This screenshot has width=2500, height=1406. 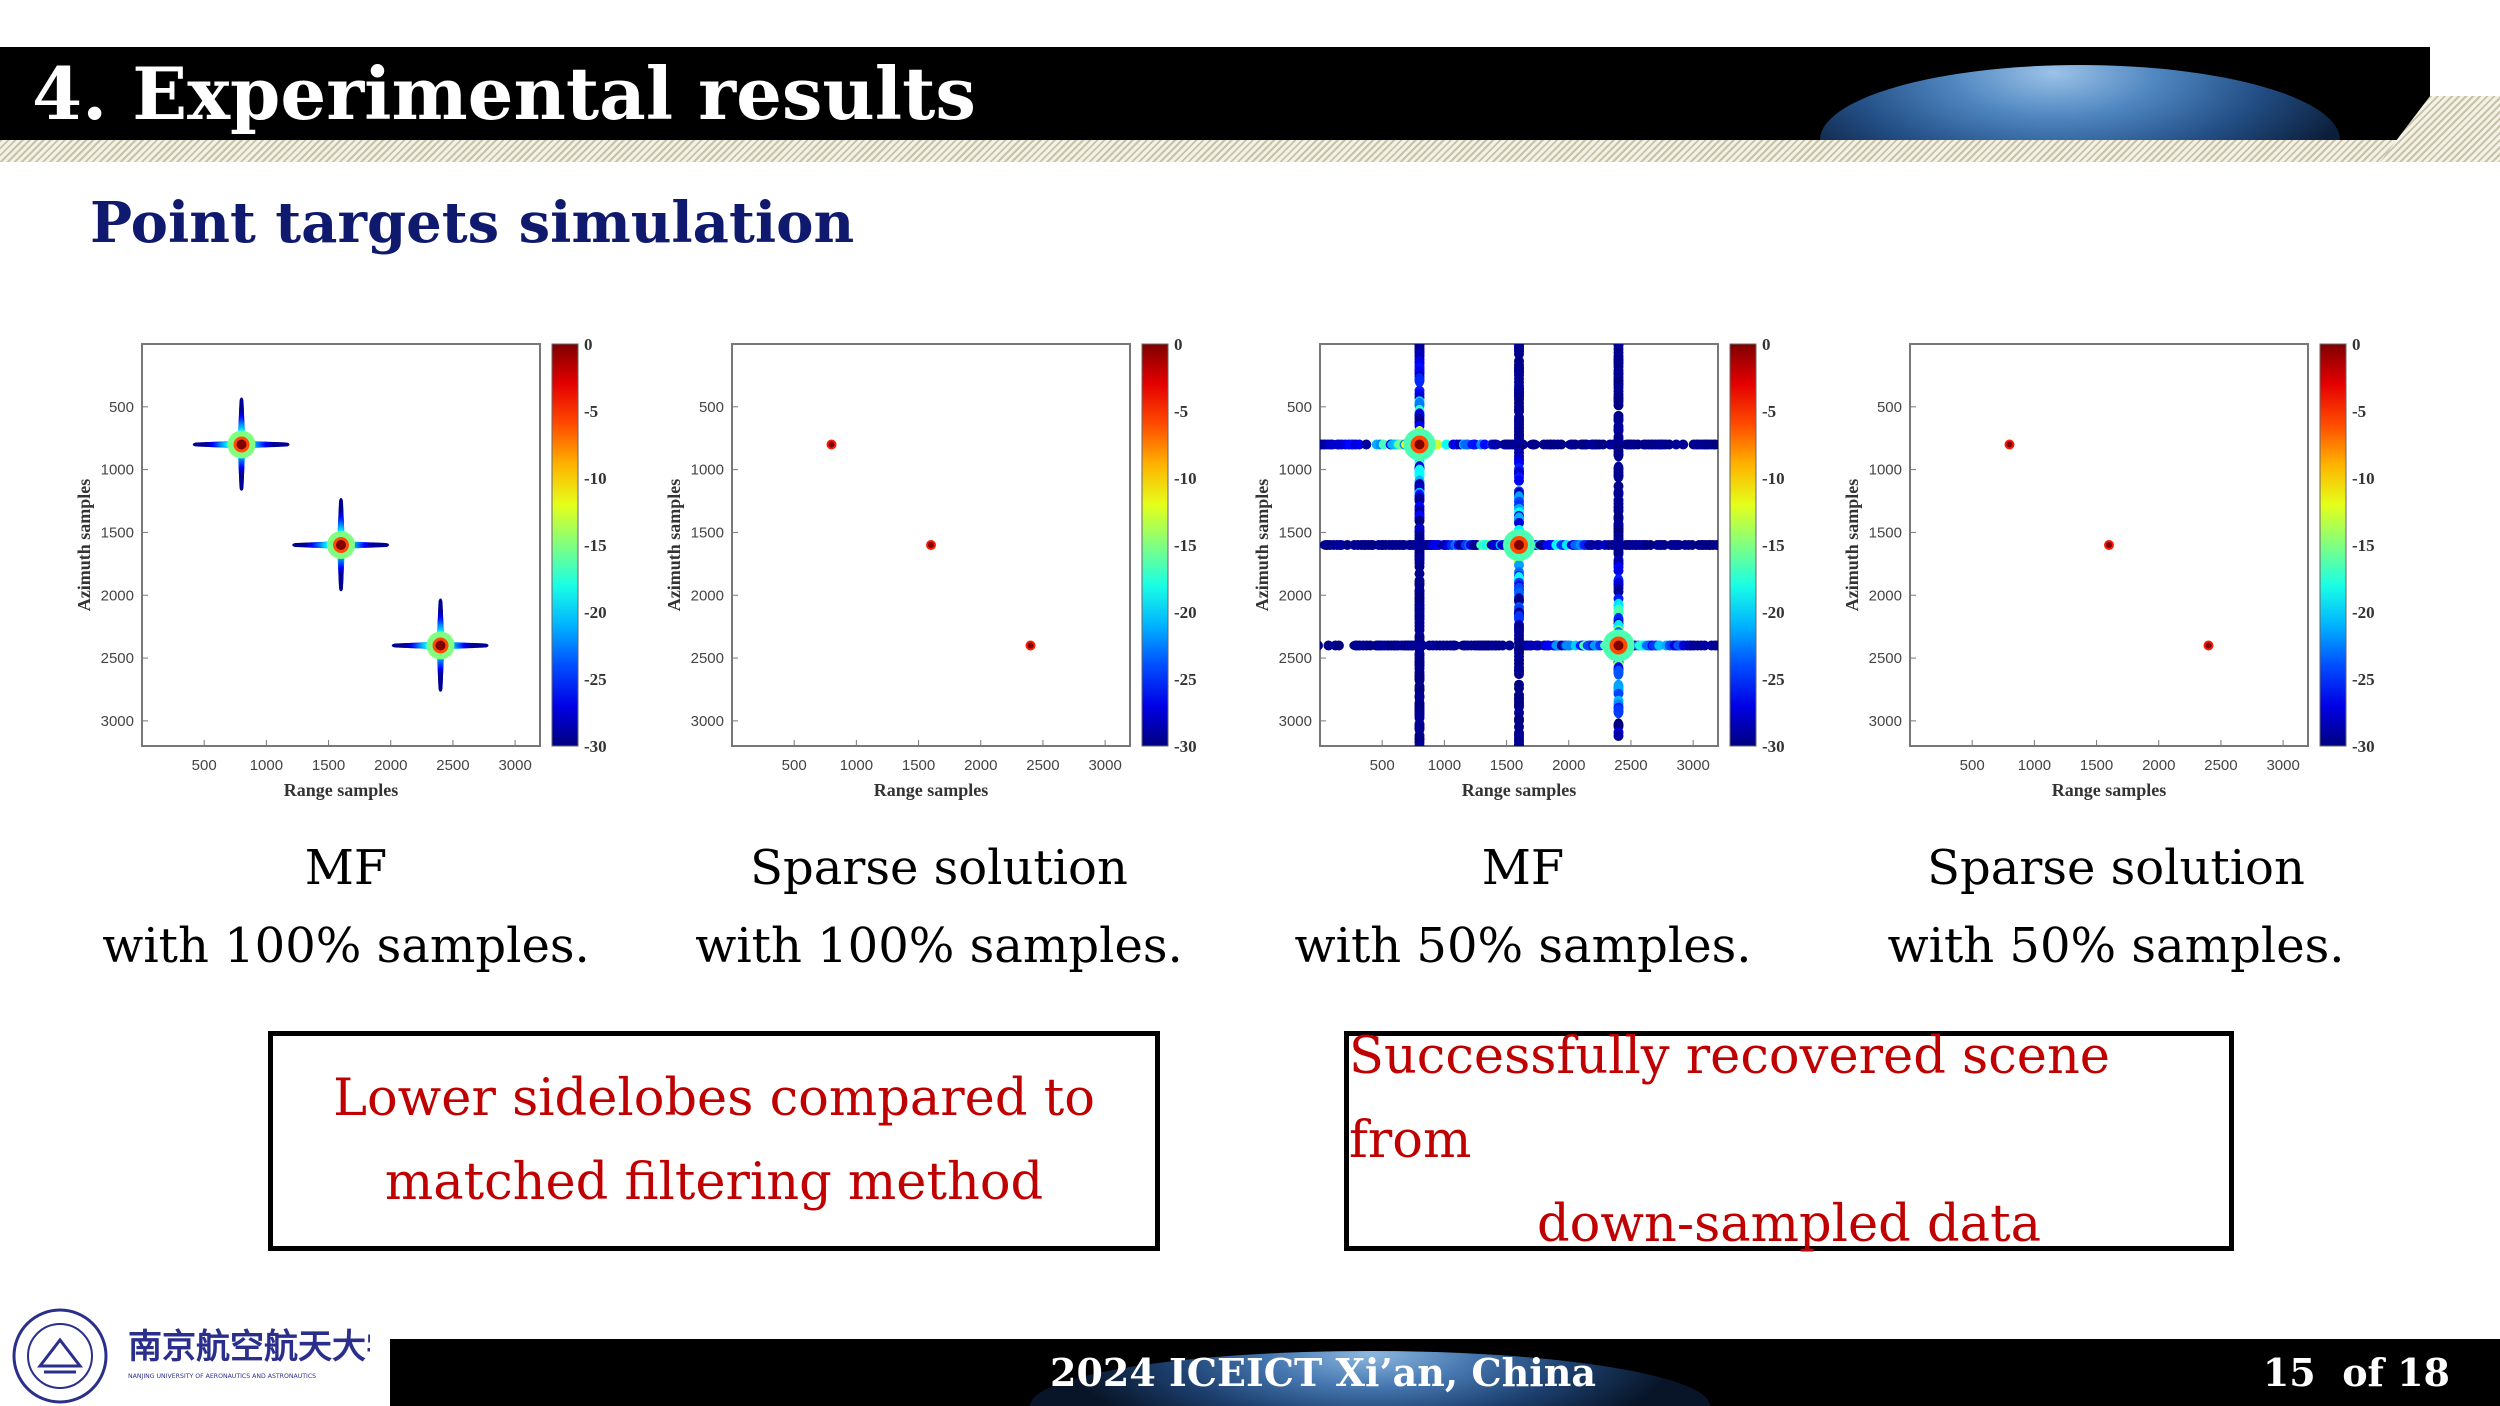 What do you see at coordinates (346, 946) in the screenshot?
I see `caption-line: with 100% samples.` at bounding box center [346, 946].